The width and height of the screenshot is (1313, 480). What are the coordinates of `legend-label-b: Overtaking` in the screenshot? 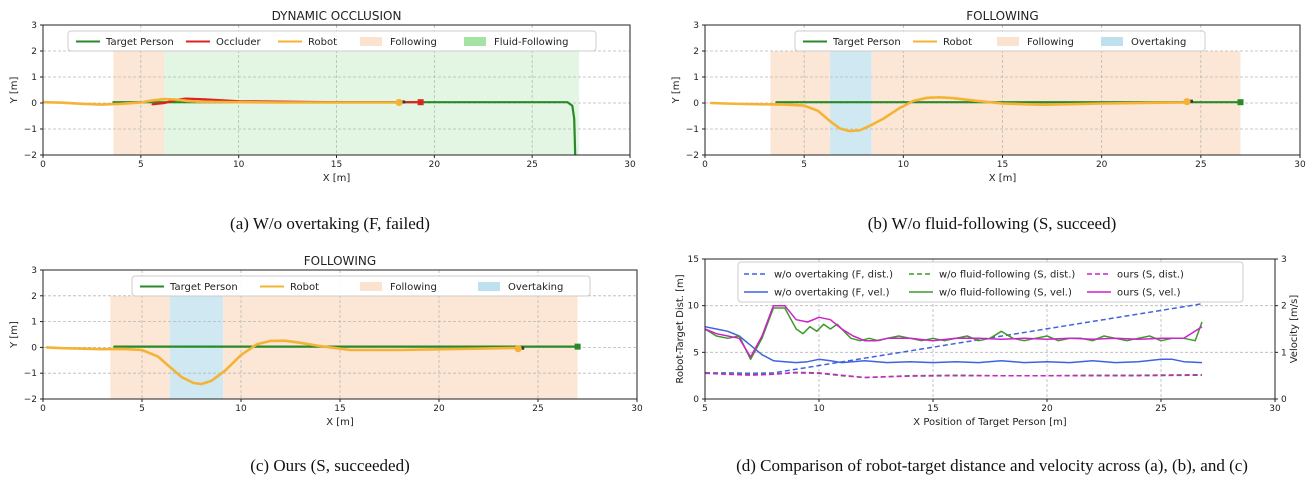 It's located at (1158, 42).